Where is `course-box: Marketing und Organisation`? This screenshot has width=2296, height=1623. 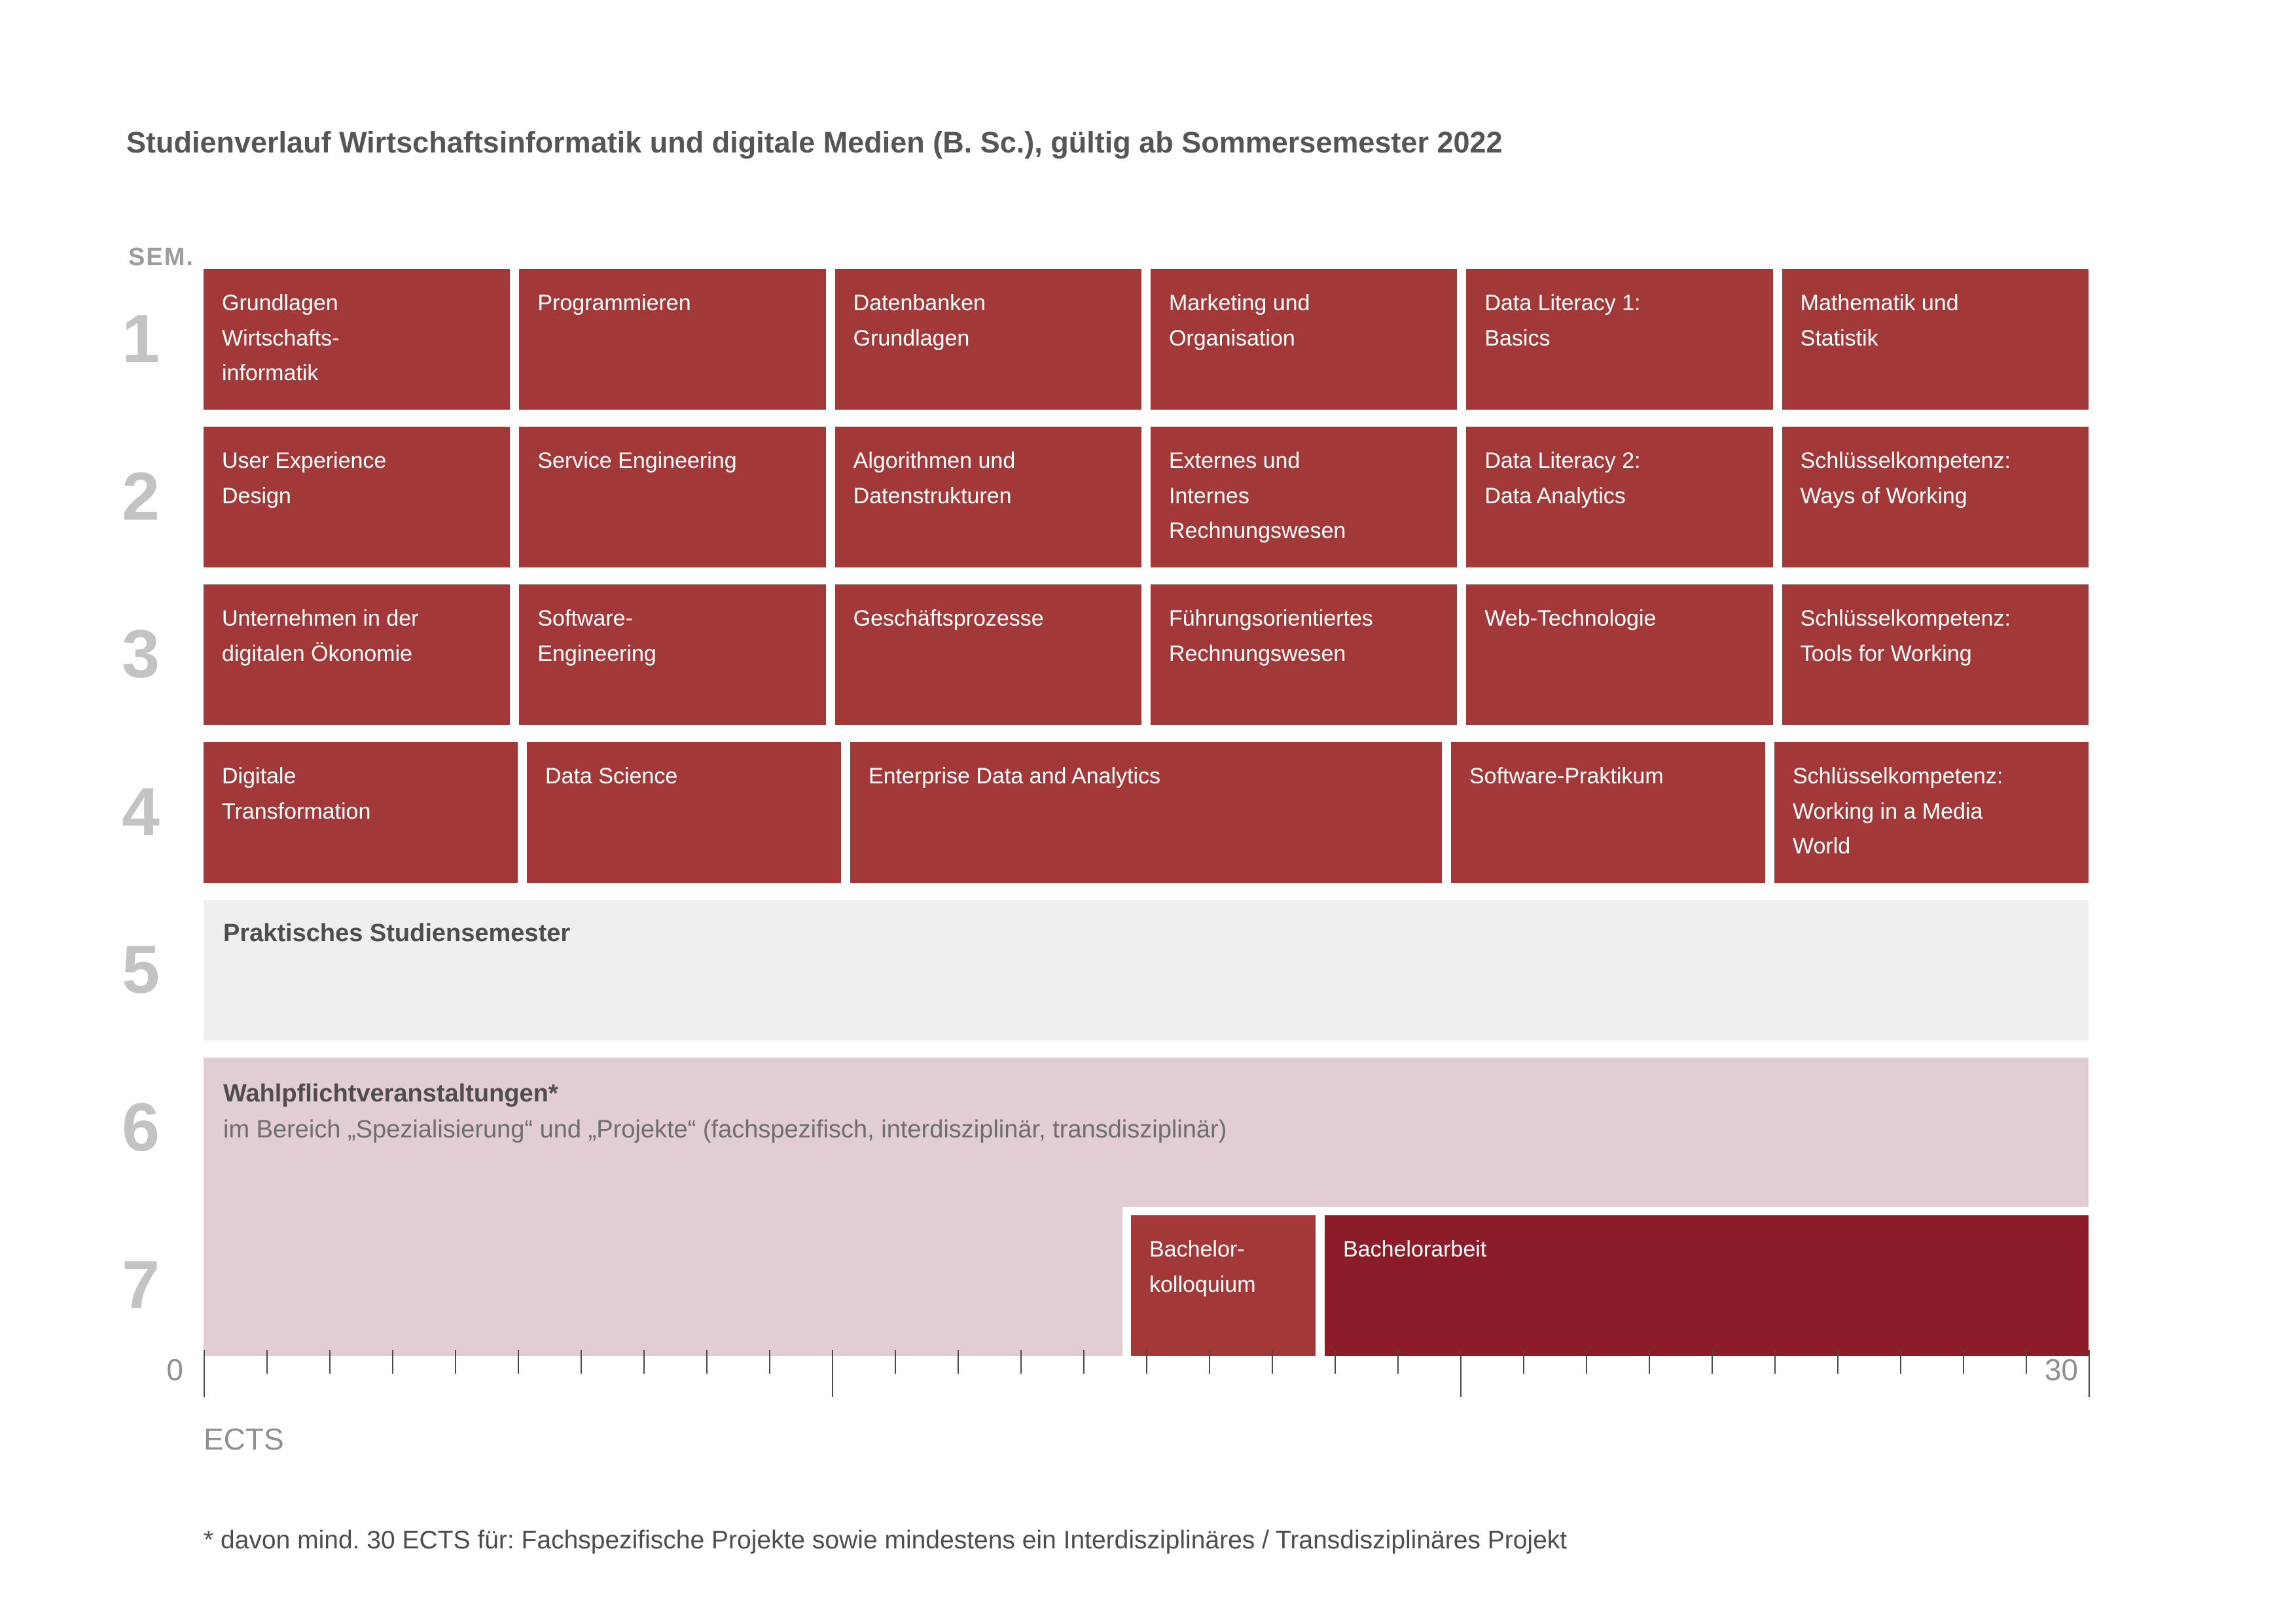 course-box: Marketing und Organisation is located at coordinates (1304, 339).